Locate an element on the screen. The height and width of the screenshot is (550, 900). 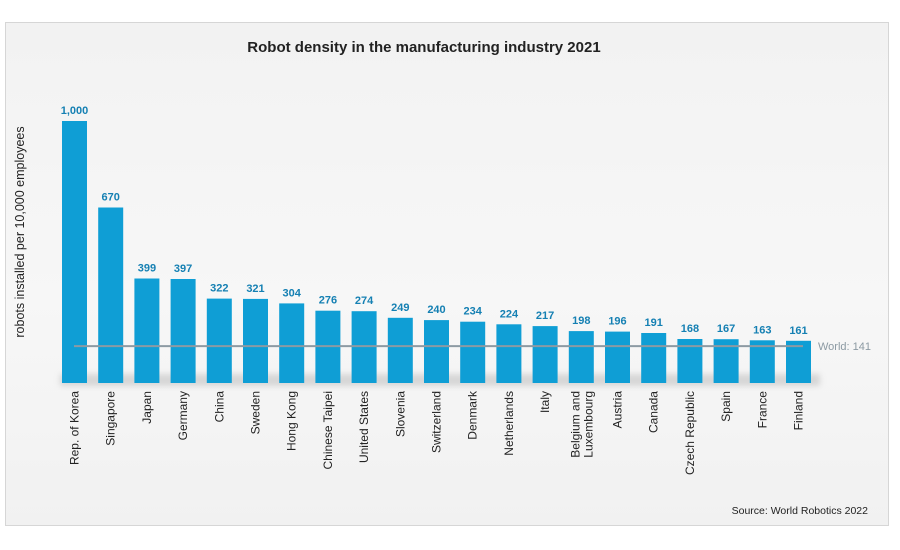
value-label-italy: 217 is located at coordinates (545, 316).